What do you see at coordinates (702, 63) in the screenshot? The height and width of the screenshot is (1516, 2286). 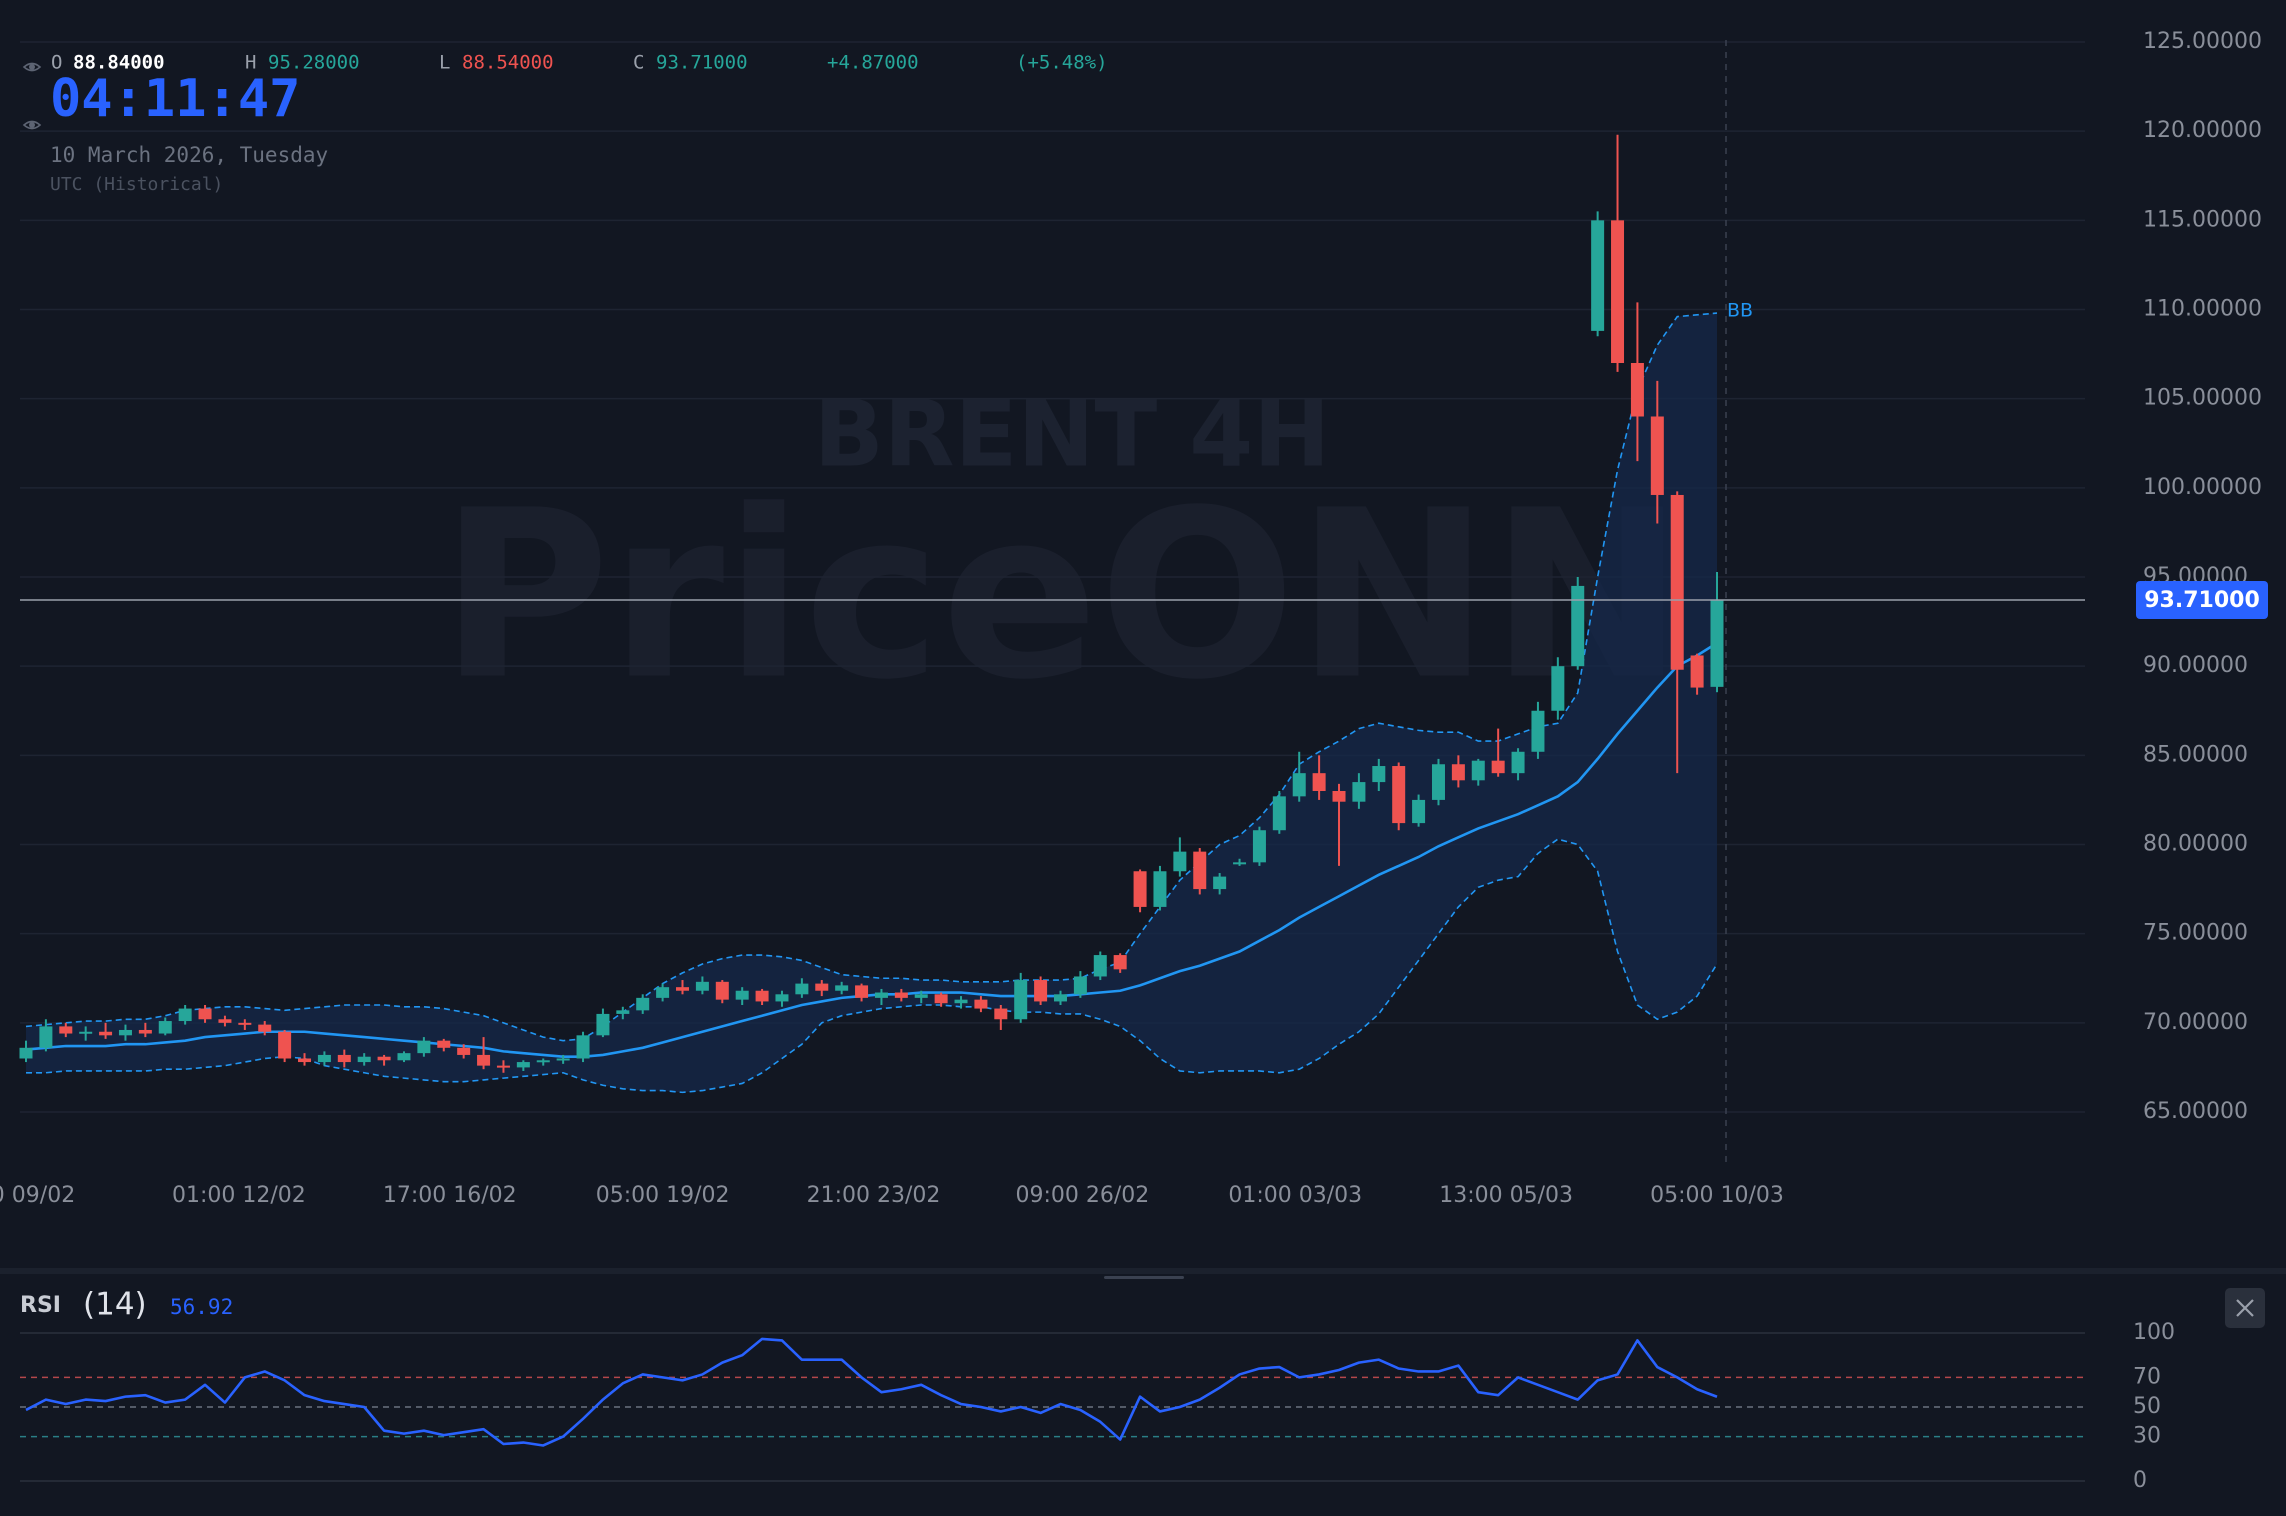 I see `close-value: 93.71000` at bounding box center [702, 63].